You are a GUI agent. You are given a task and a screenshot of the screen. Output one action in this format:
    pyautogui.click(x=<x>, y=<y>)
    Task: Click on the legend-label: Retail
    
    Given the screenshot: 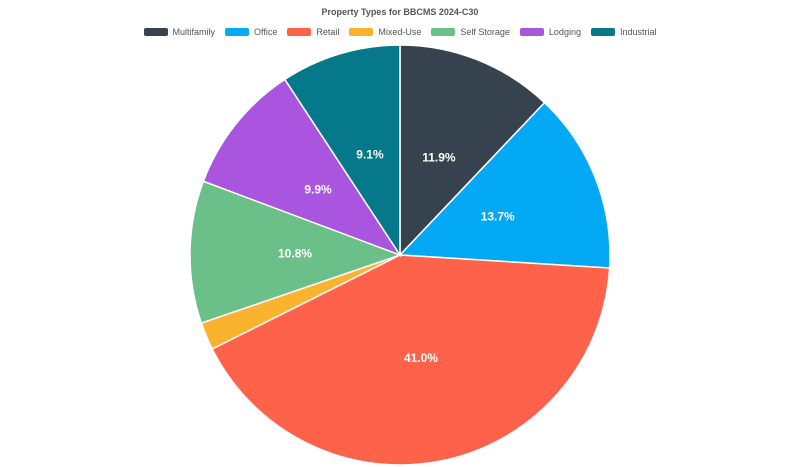 What is the action you would take?
    pyautogui.click(x=328, y=32)
    